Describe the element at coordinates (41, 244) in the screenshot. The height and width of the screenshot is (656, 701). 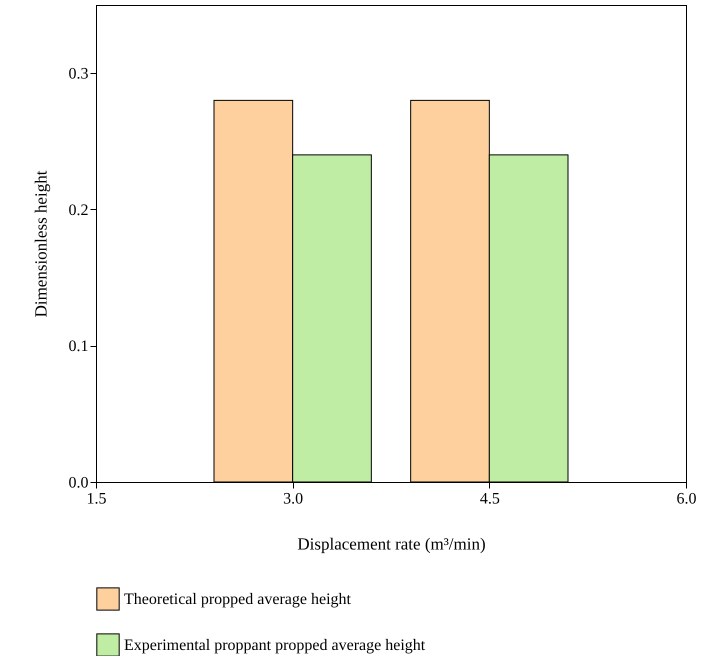
I see `y-axis-title: Dimensionless height` at that location.